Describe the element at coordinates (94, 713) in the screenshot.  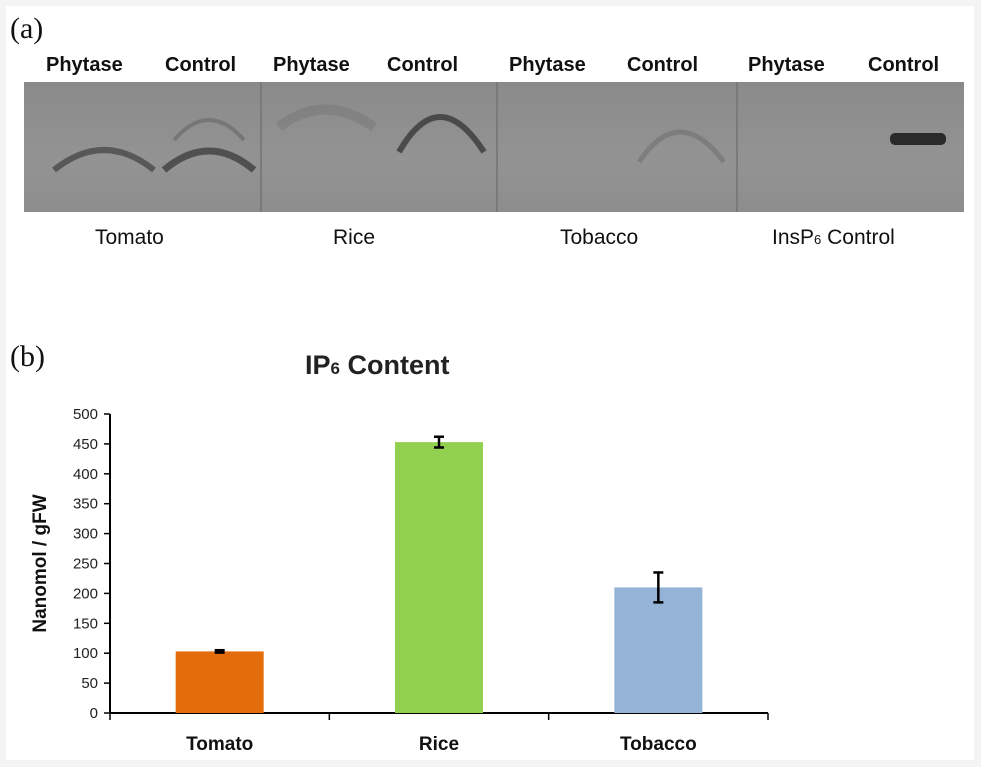
I see `y-tick-label: 0` at that location.